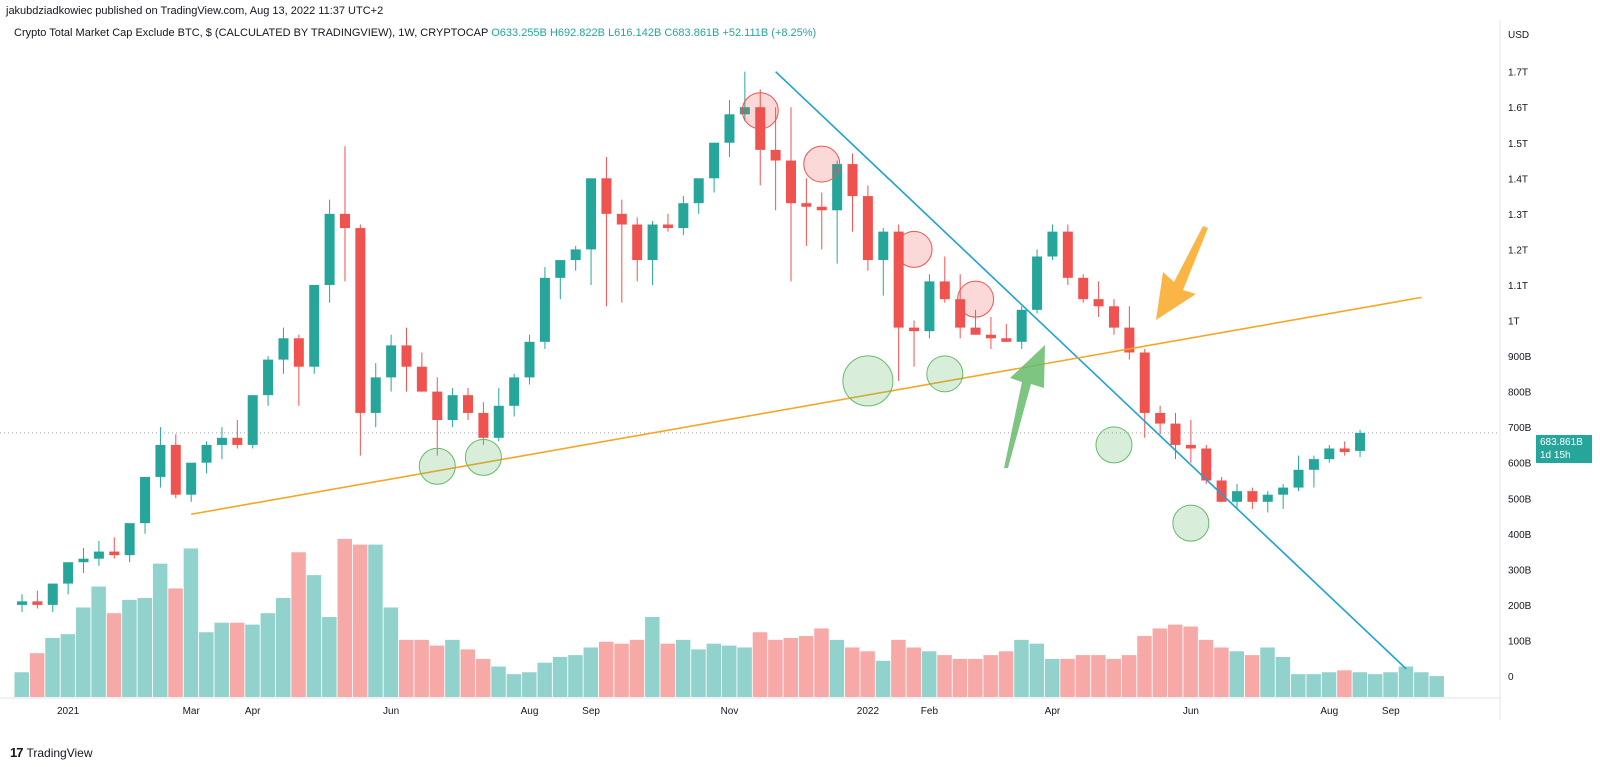  What do you see at coordinates (1514, 322) in the screenshot?
I see `y-tick-label: 1T` at bounding box center [1514, 322].